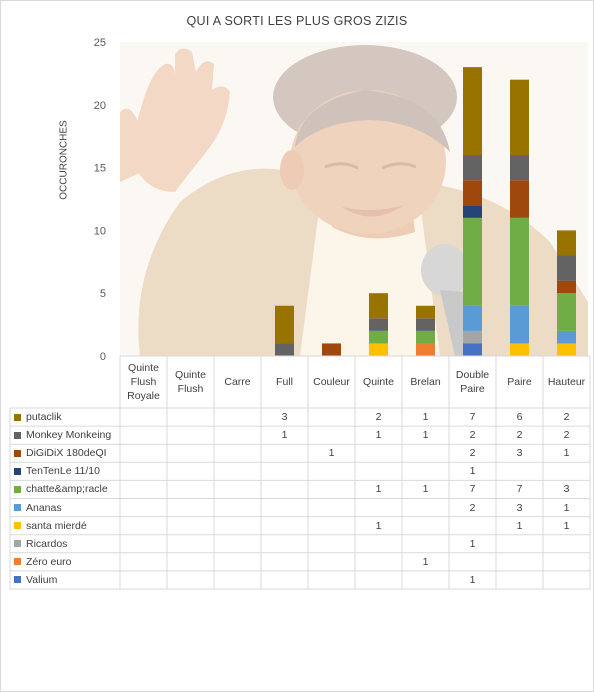  What do you see at coordinates (56, 525) in the screenshot?
I see `series-name: santa mierdé` at bounding box center [56, 525].